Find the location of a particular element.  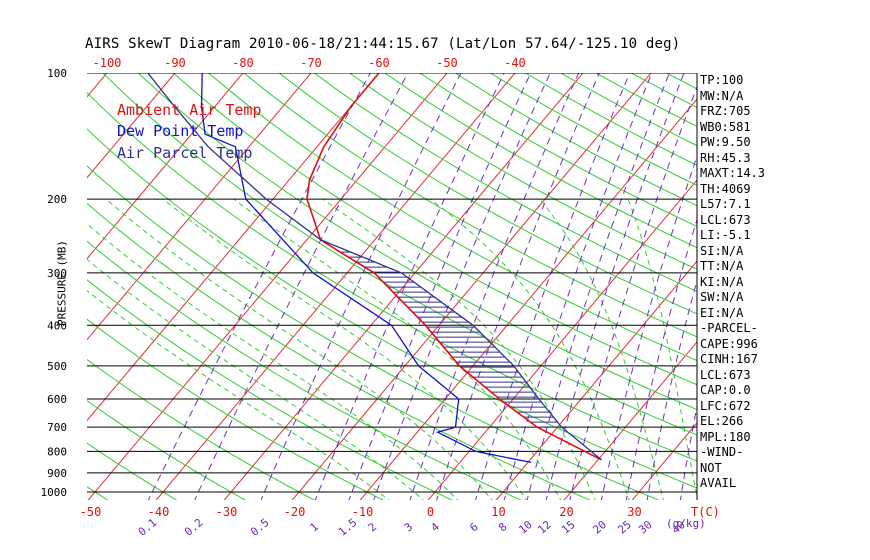

mixing-ratio-label: 1 is located at coordinates (313, 527).